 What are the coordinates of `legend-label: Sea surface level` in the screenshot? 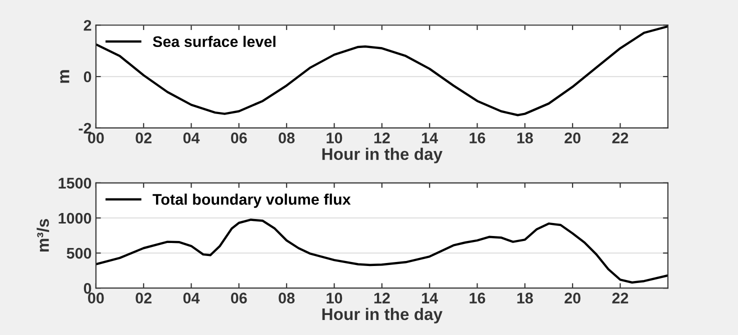 It's located at (214, 42).